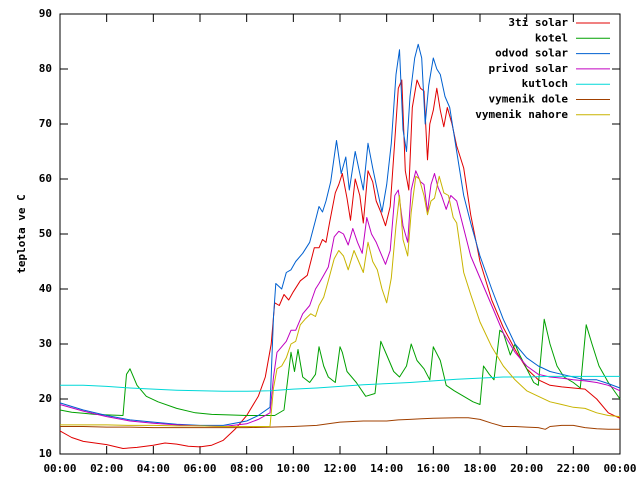 The image size is (640, 480). I want to click on x-tick-label: 04:00, so click(153, 468).